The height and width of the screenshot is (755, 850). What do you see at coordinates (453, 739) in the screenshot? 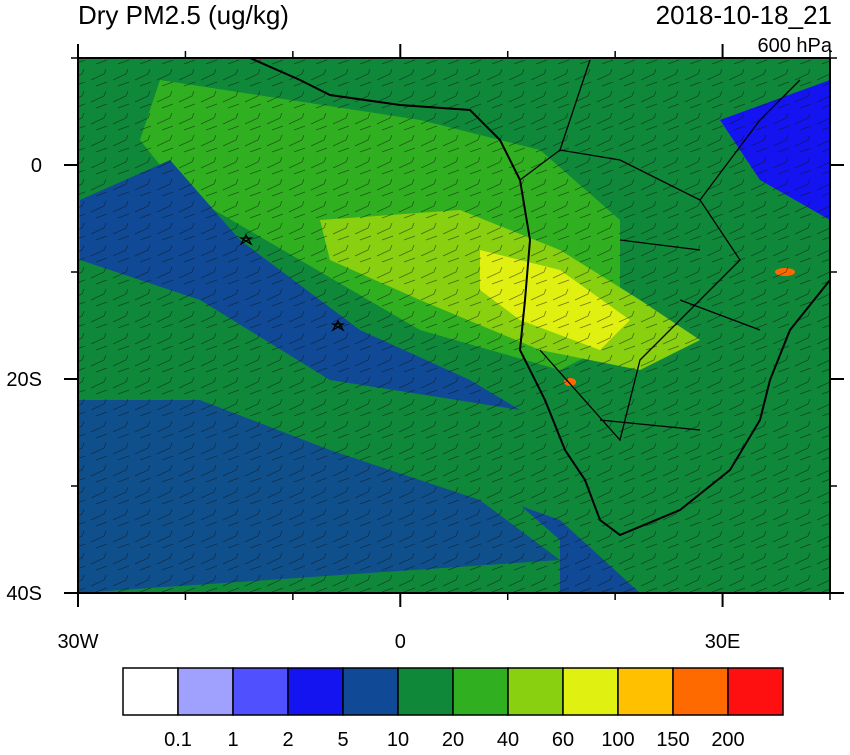
I see `colorbar-label: 20` at bounding box center [453, 739].